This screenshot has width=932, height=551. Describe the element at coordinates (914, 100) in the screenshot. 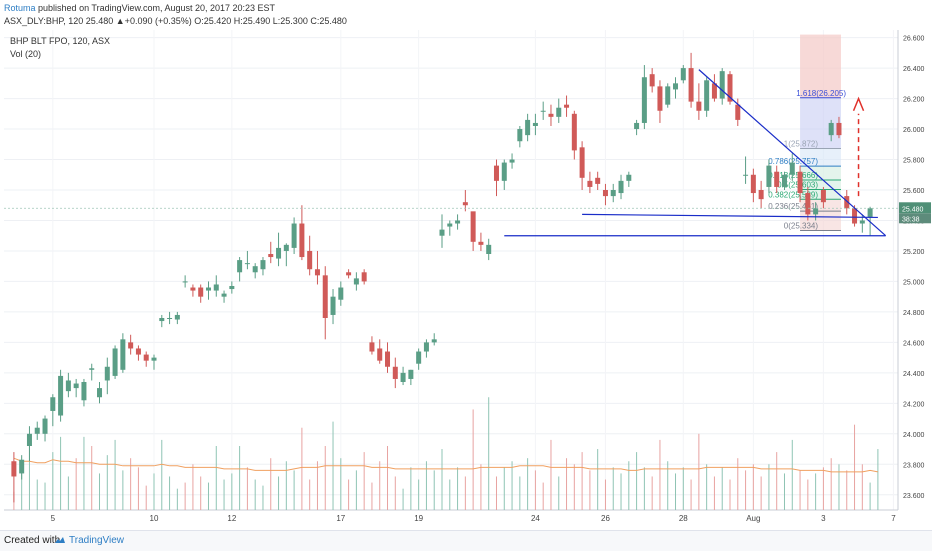

I see `y-tick-label: 26.200` at that location.